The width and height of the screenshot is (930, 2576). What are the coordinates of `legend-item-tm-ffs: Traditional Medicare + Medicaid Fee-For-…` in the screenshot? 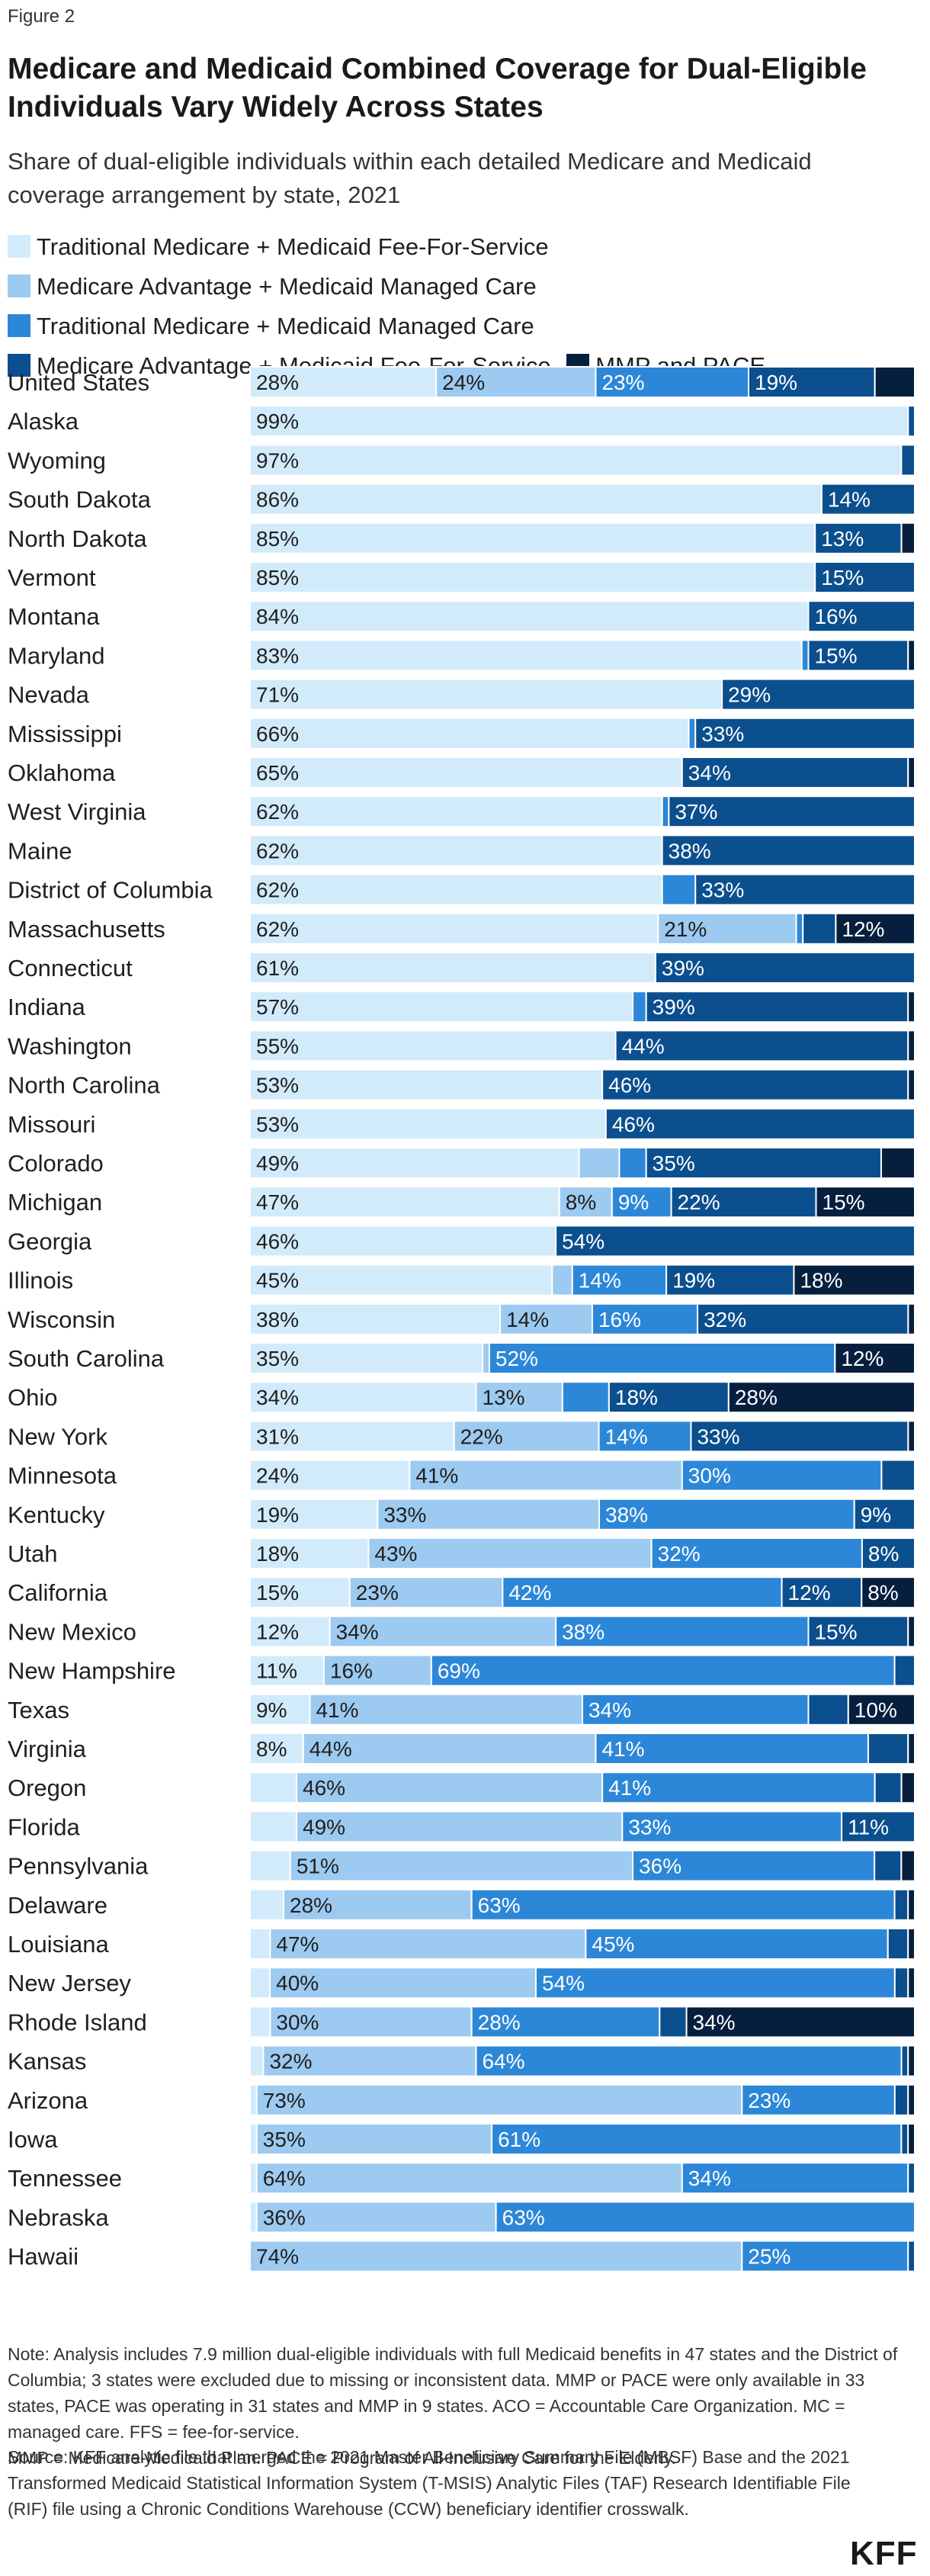 It's located at (278, 247).